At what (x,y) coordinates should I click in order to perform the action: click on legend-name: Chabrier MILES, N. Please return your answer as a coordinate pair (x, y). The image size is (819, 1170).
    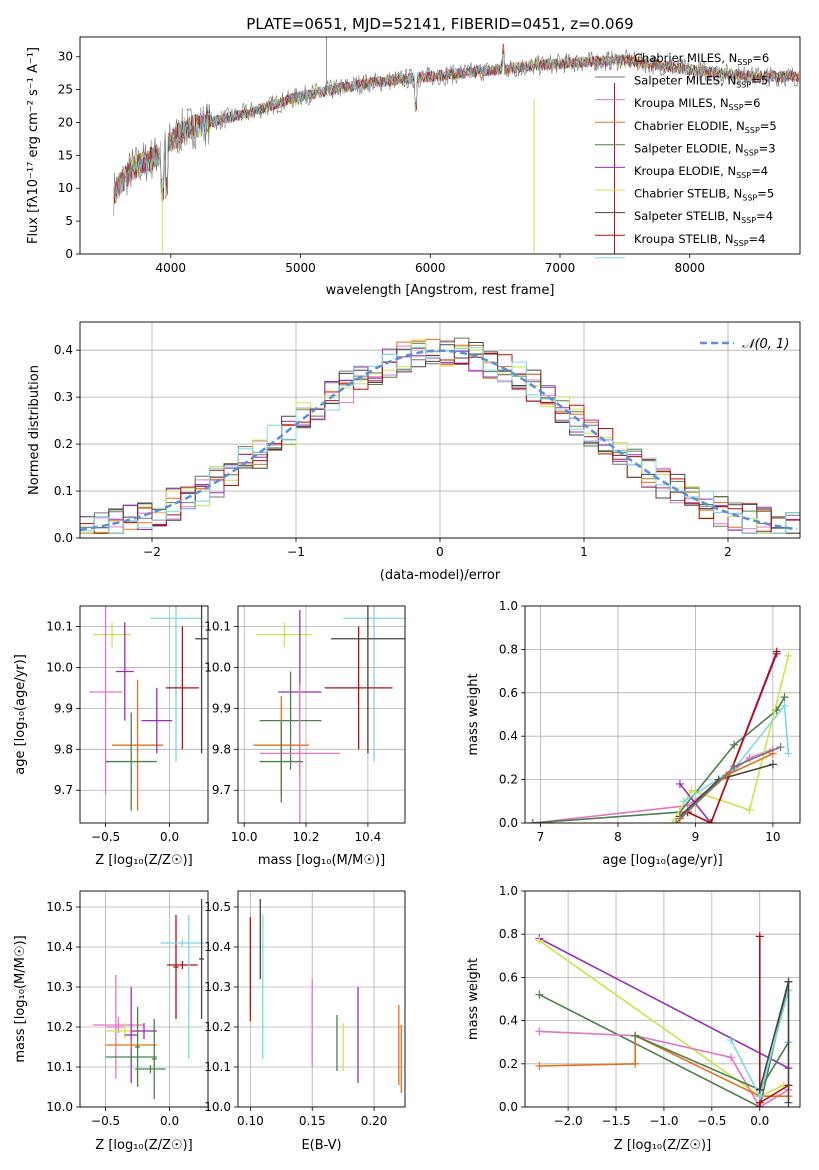
    Looking at the image, I should click on (685, 58).